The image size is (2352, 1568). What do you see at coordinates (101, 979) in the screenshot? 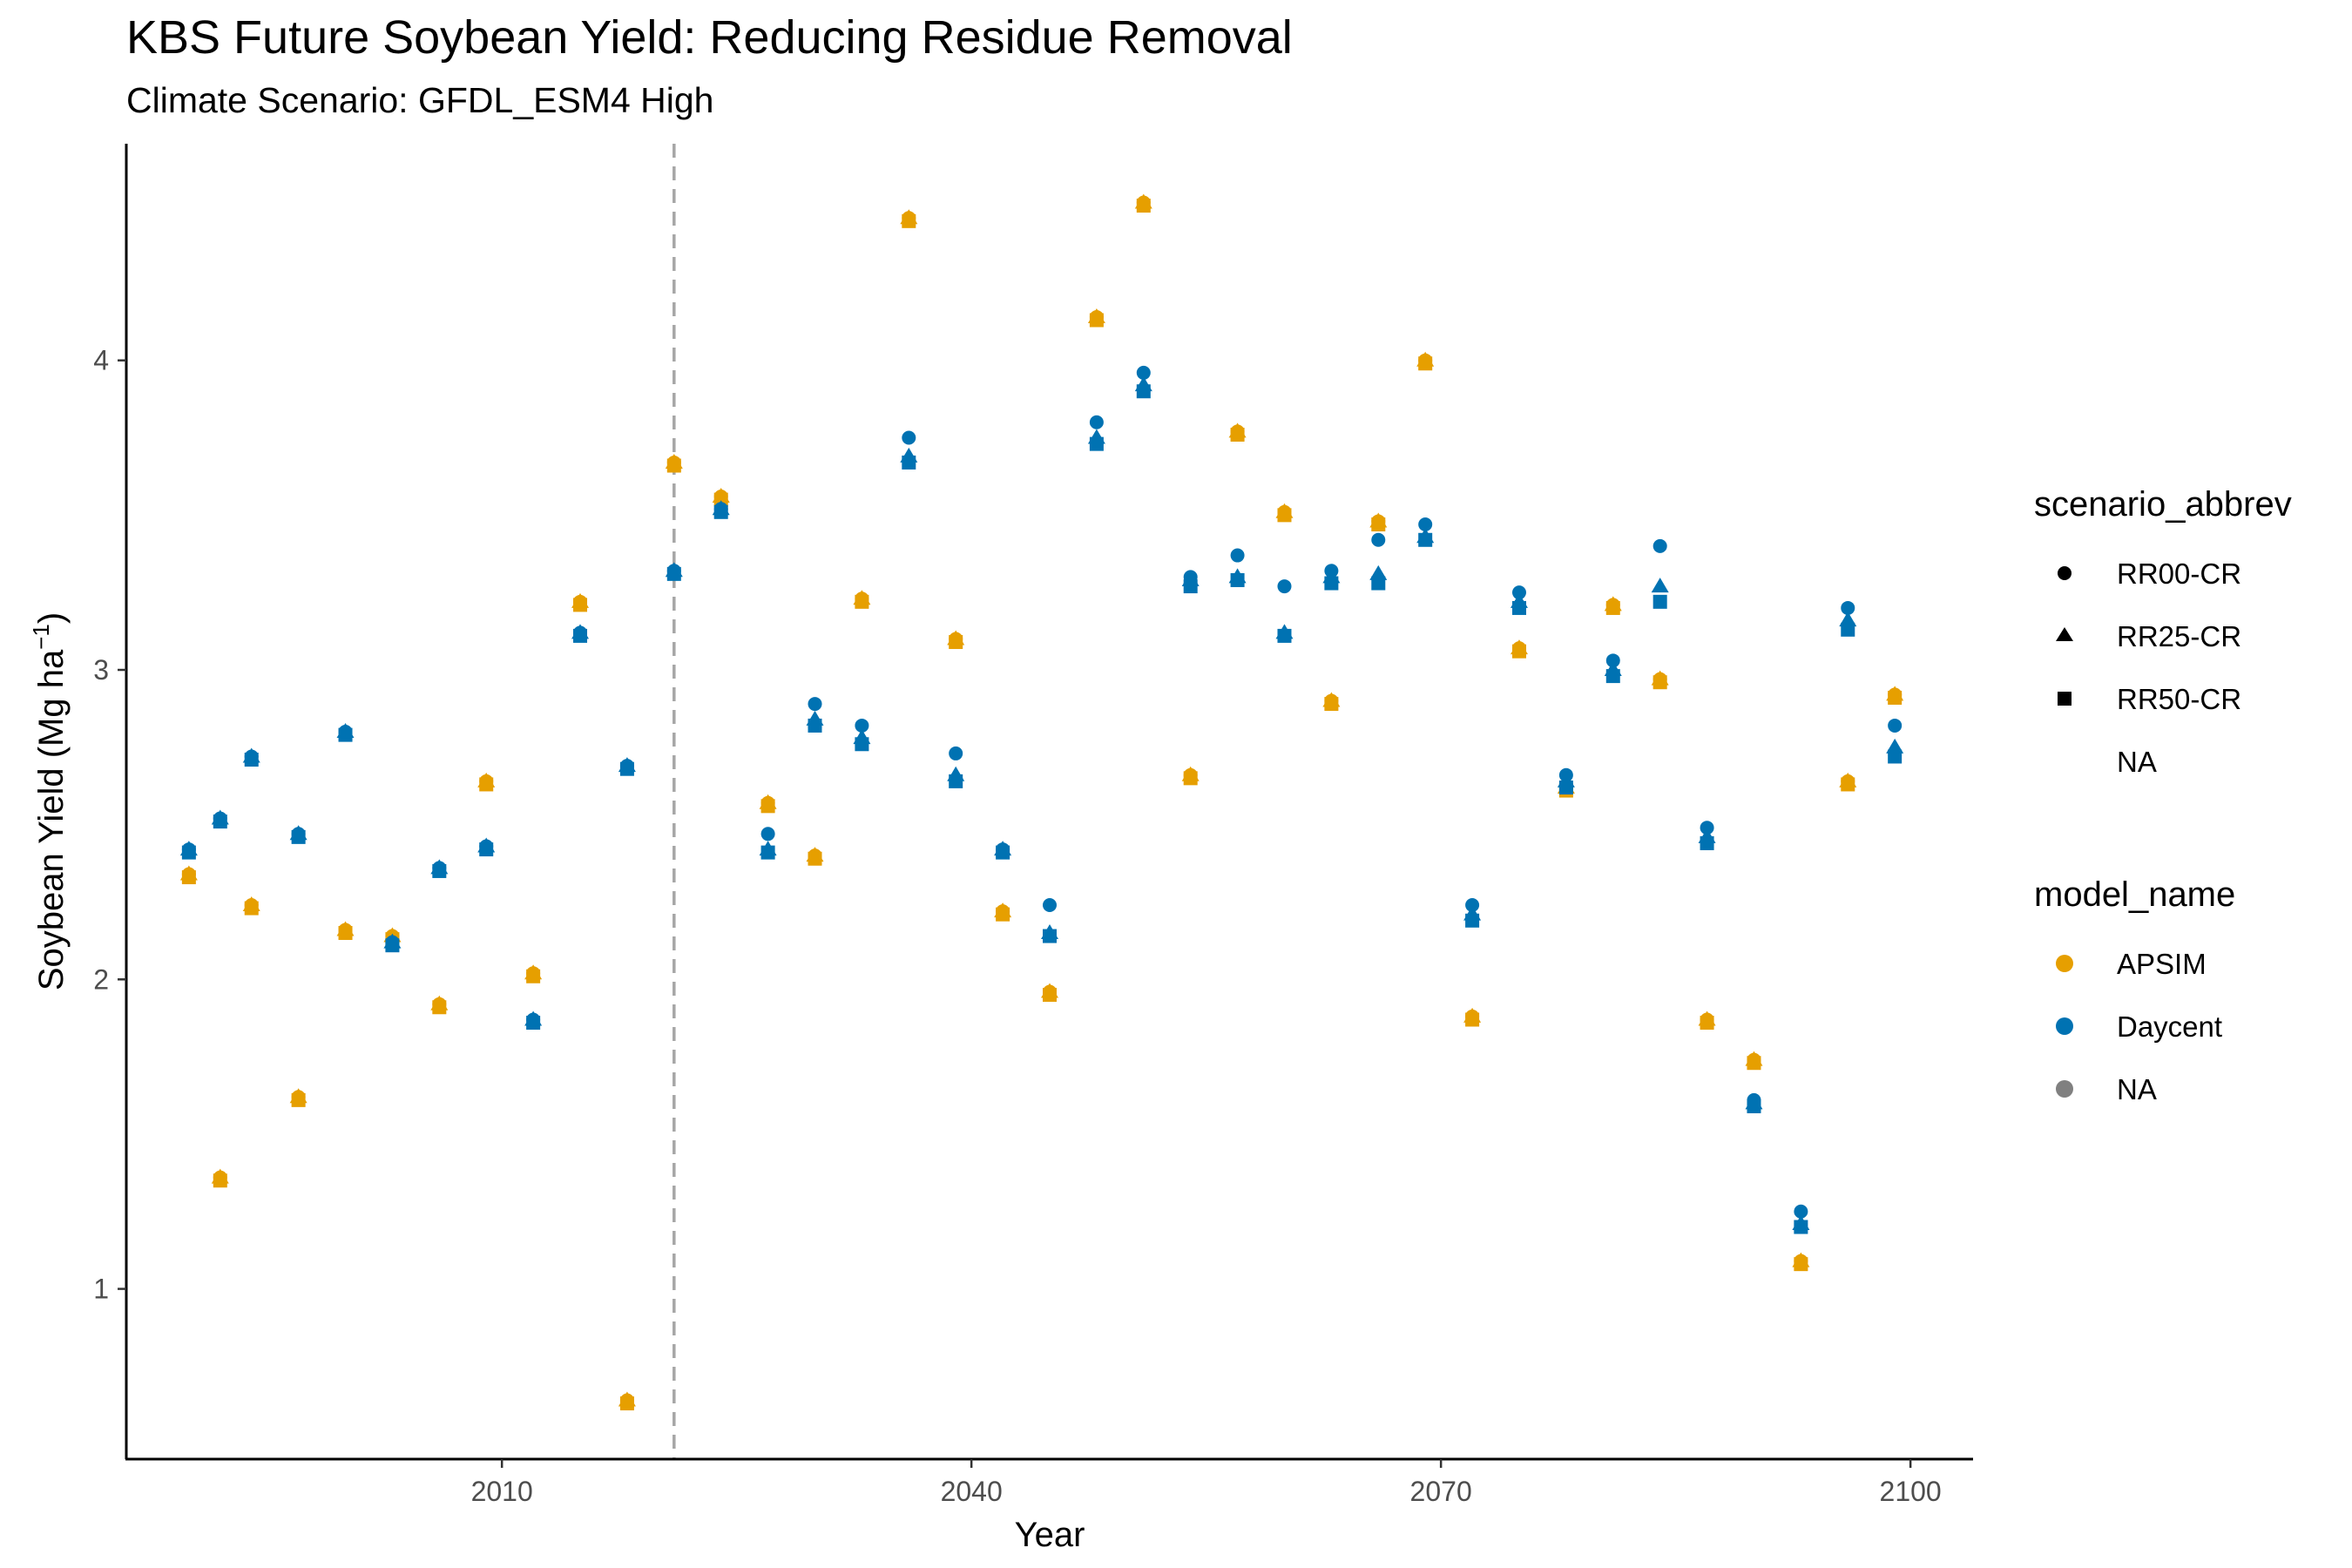
I see `y-tick-label: 2` at bounding box center [101, 979].